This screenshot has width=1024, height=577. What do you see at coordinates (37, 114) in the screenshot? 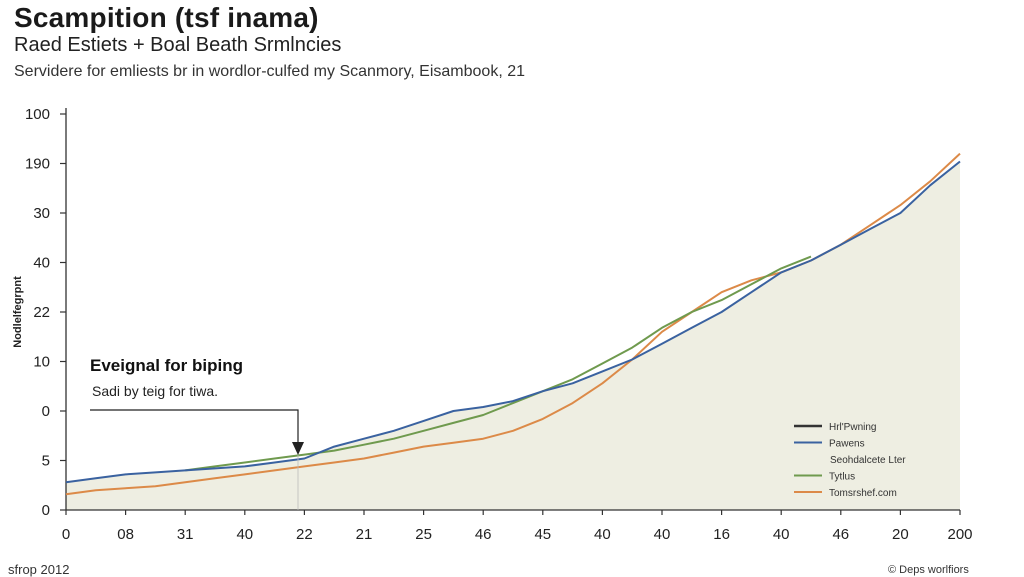
I see `y-tick-label: 100` at bounding box center [37, 114].